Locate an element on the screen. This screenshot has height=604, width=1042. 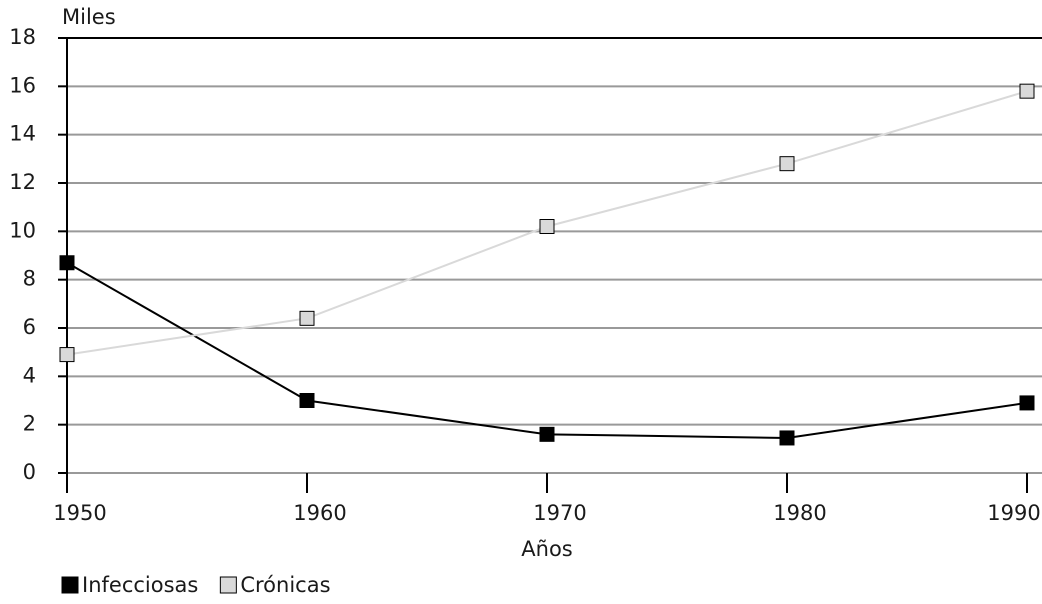
y-tick-label: 18 is located at coordinates (22, 37).